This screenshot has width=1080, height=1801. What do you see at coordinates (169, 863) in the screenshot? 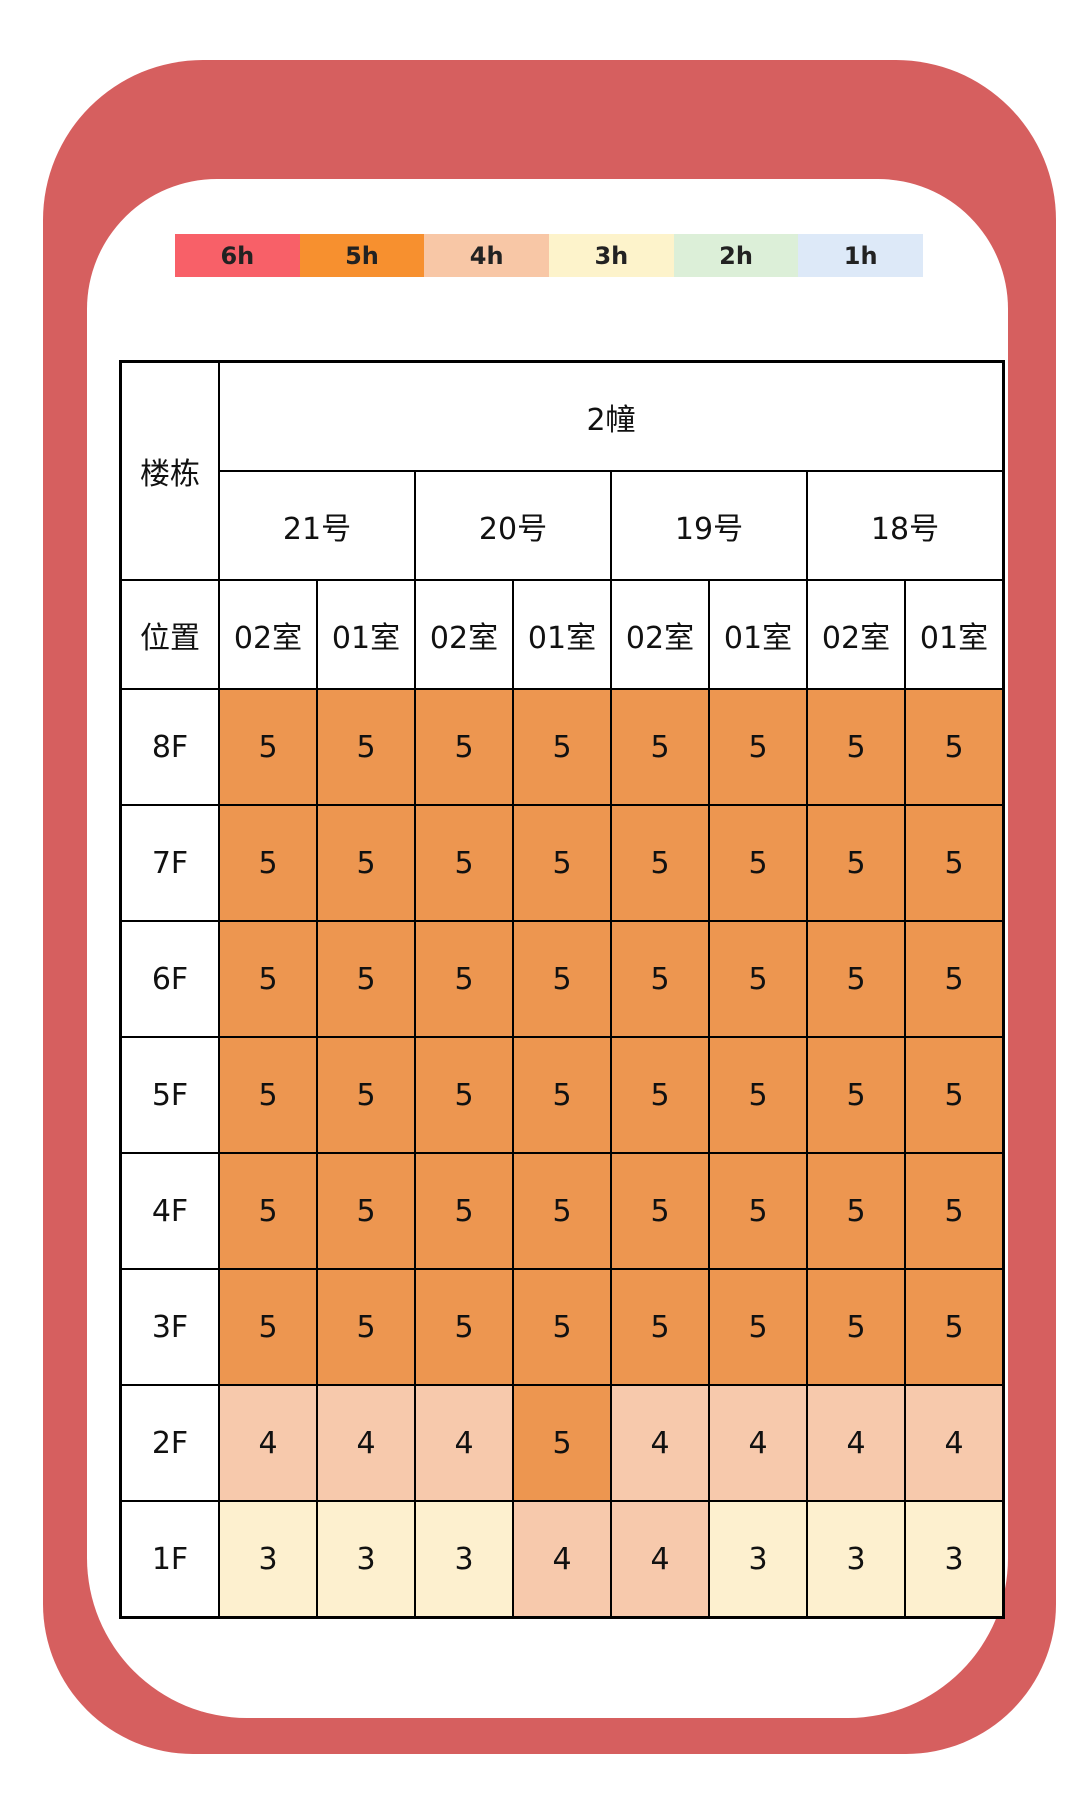
I see `floor-label: 7F` at bounding box center [169, 863].